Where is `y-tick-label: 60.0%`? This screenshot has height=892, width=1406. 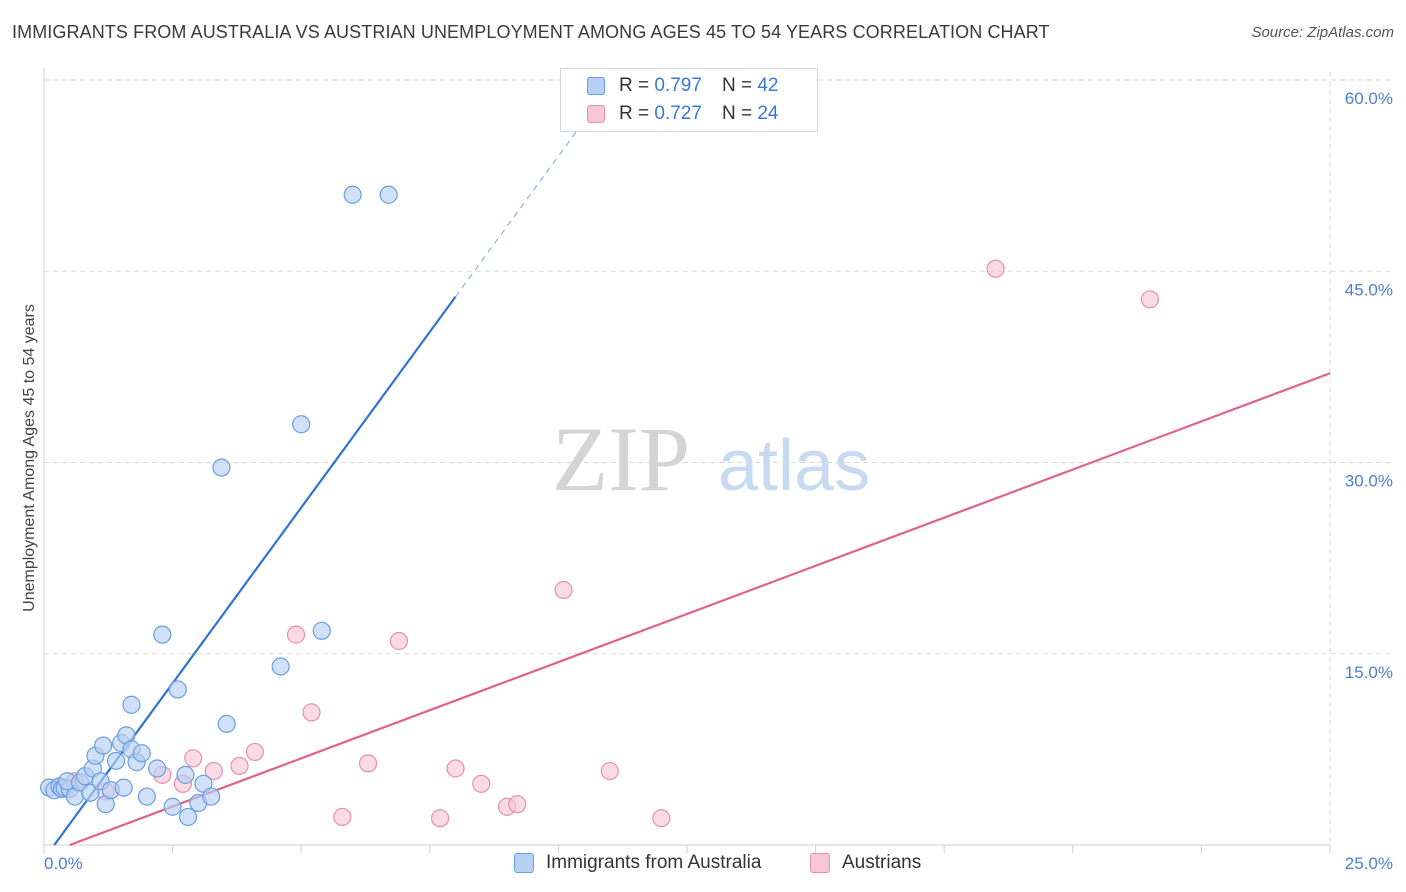 y-tick-label: 60.0% is located at coordinates (1369, 98).